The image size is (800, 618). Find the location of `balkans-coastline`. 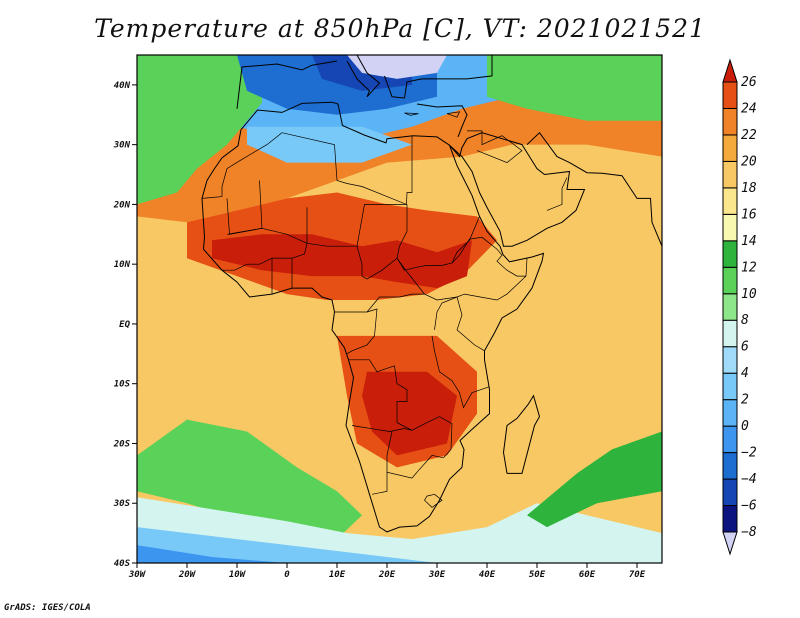

balkans-coastline is located at coordinates (438, 77).